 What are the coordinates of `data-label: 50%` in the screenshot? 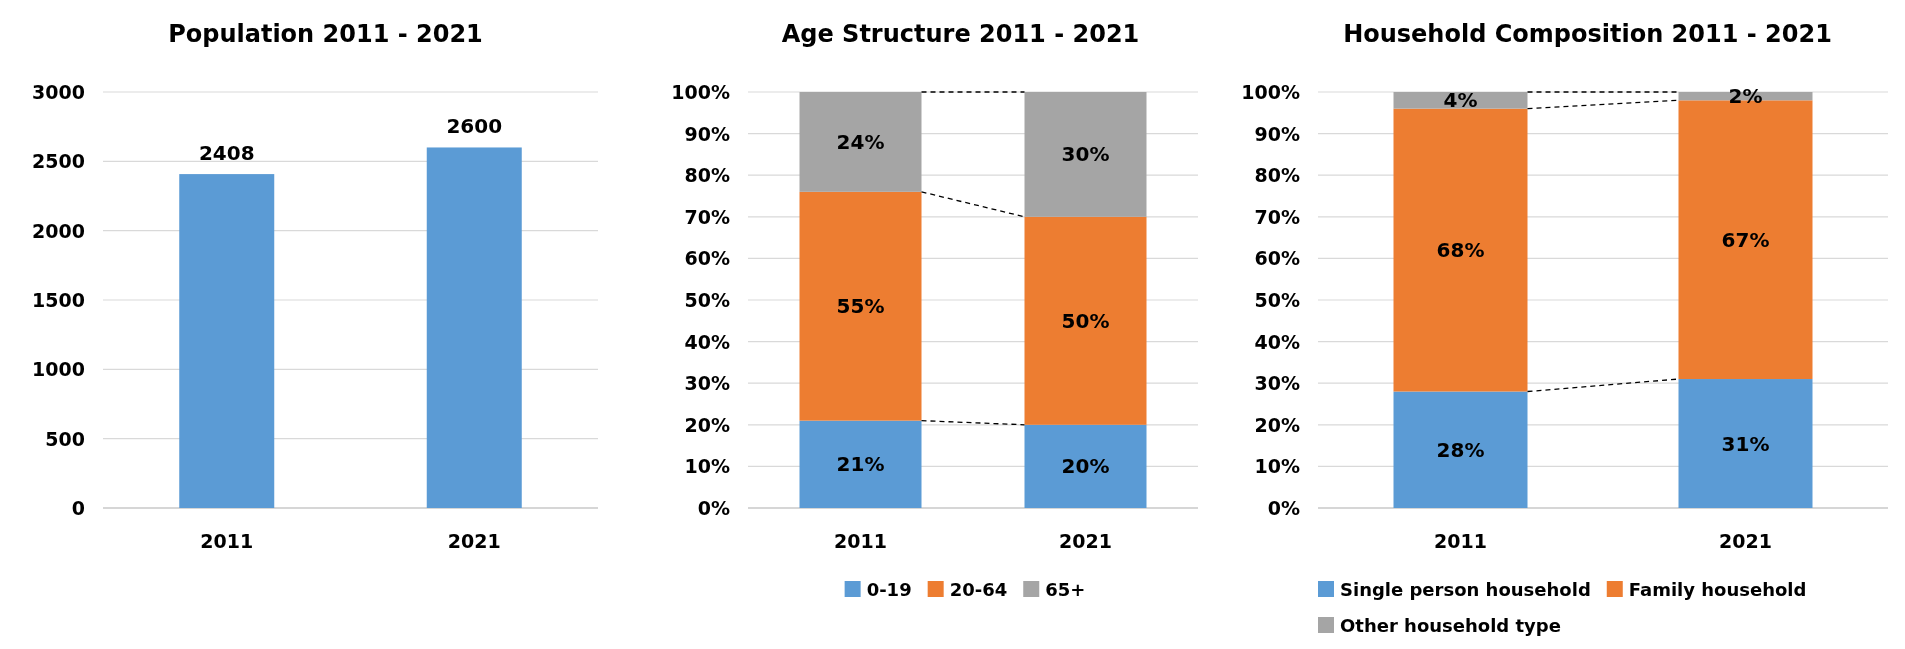 It's located at (1085, 320).